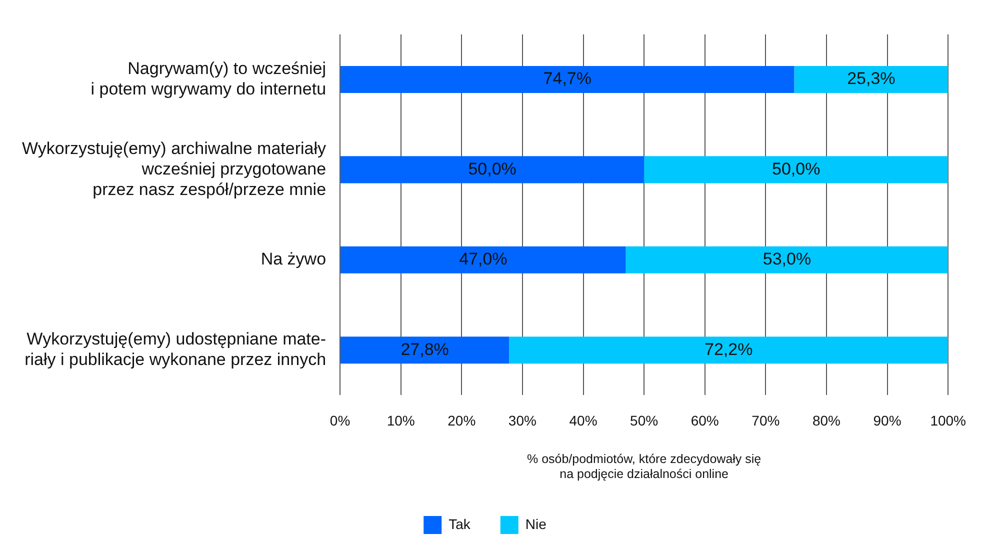  I want to click on x-axis-title: % osób/podmiotów, które zdecydowały się na podjęcie działalności online, so click(644, 466).